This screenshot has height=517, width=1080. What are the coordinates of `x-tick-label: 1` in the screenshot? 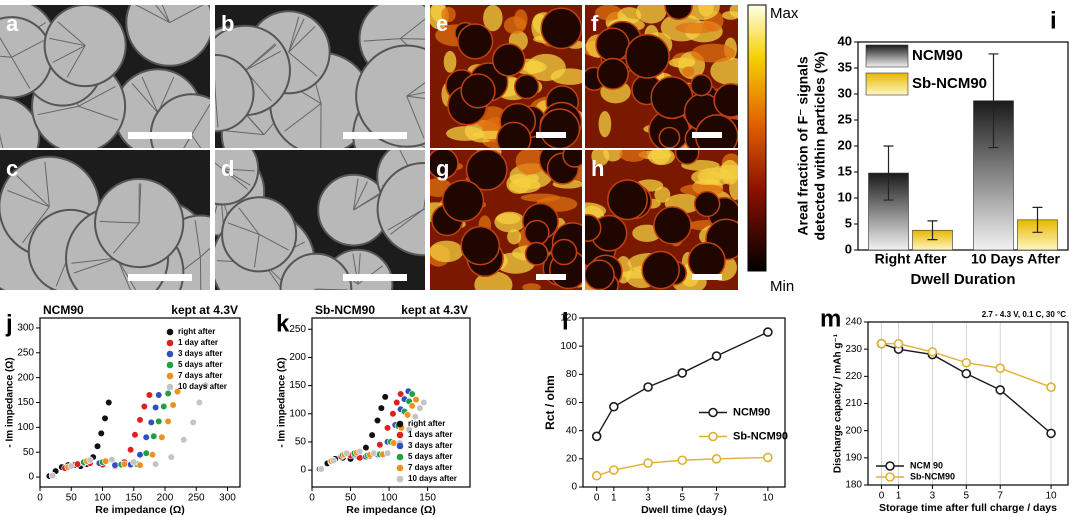 It's located at (614, 498).